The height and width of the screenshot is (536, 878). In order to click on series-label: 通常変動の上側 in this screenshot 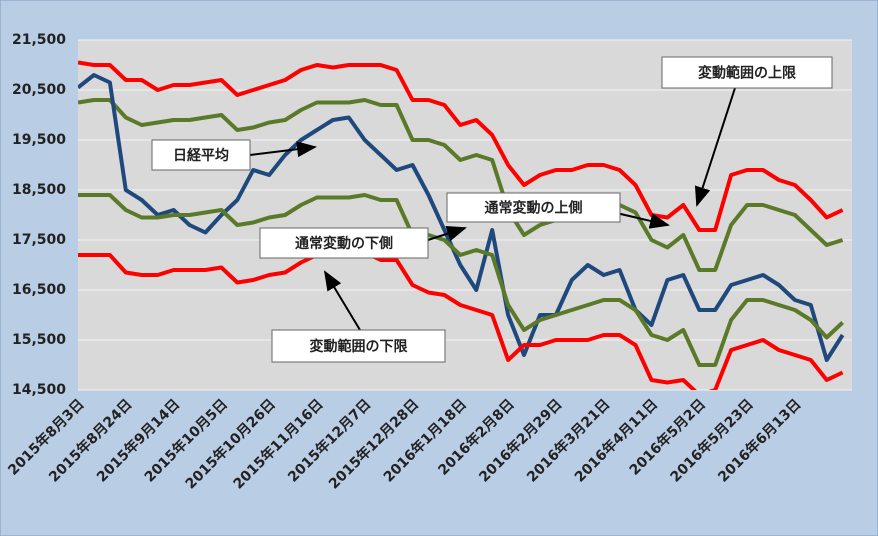, I will do `click(534, 208)`.